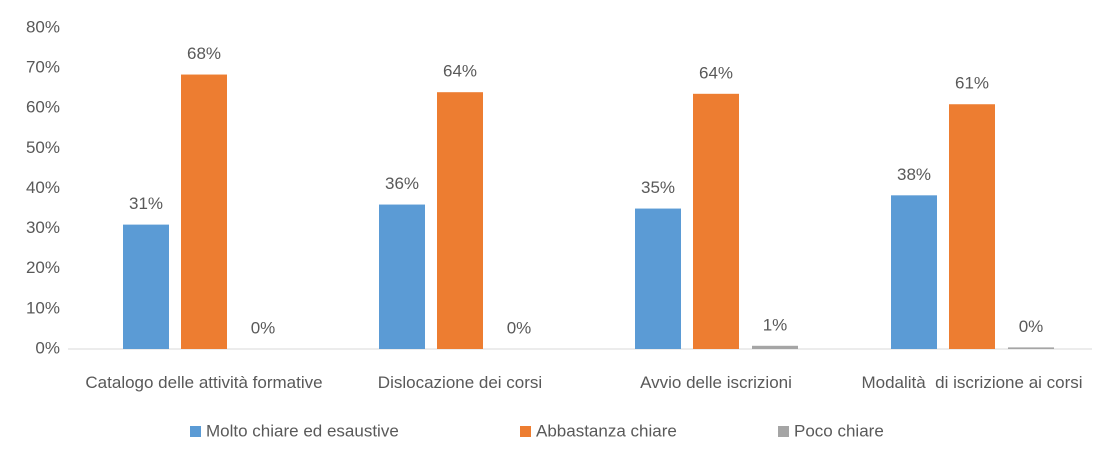 The height and width of the screenshot is (466, 1109). What do you see at coordinates (658, 187) in the screenshot?
I see `data-label: 35%` at bounding box center [658, 187].